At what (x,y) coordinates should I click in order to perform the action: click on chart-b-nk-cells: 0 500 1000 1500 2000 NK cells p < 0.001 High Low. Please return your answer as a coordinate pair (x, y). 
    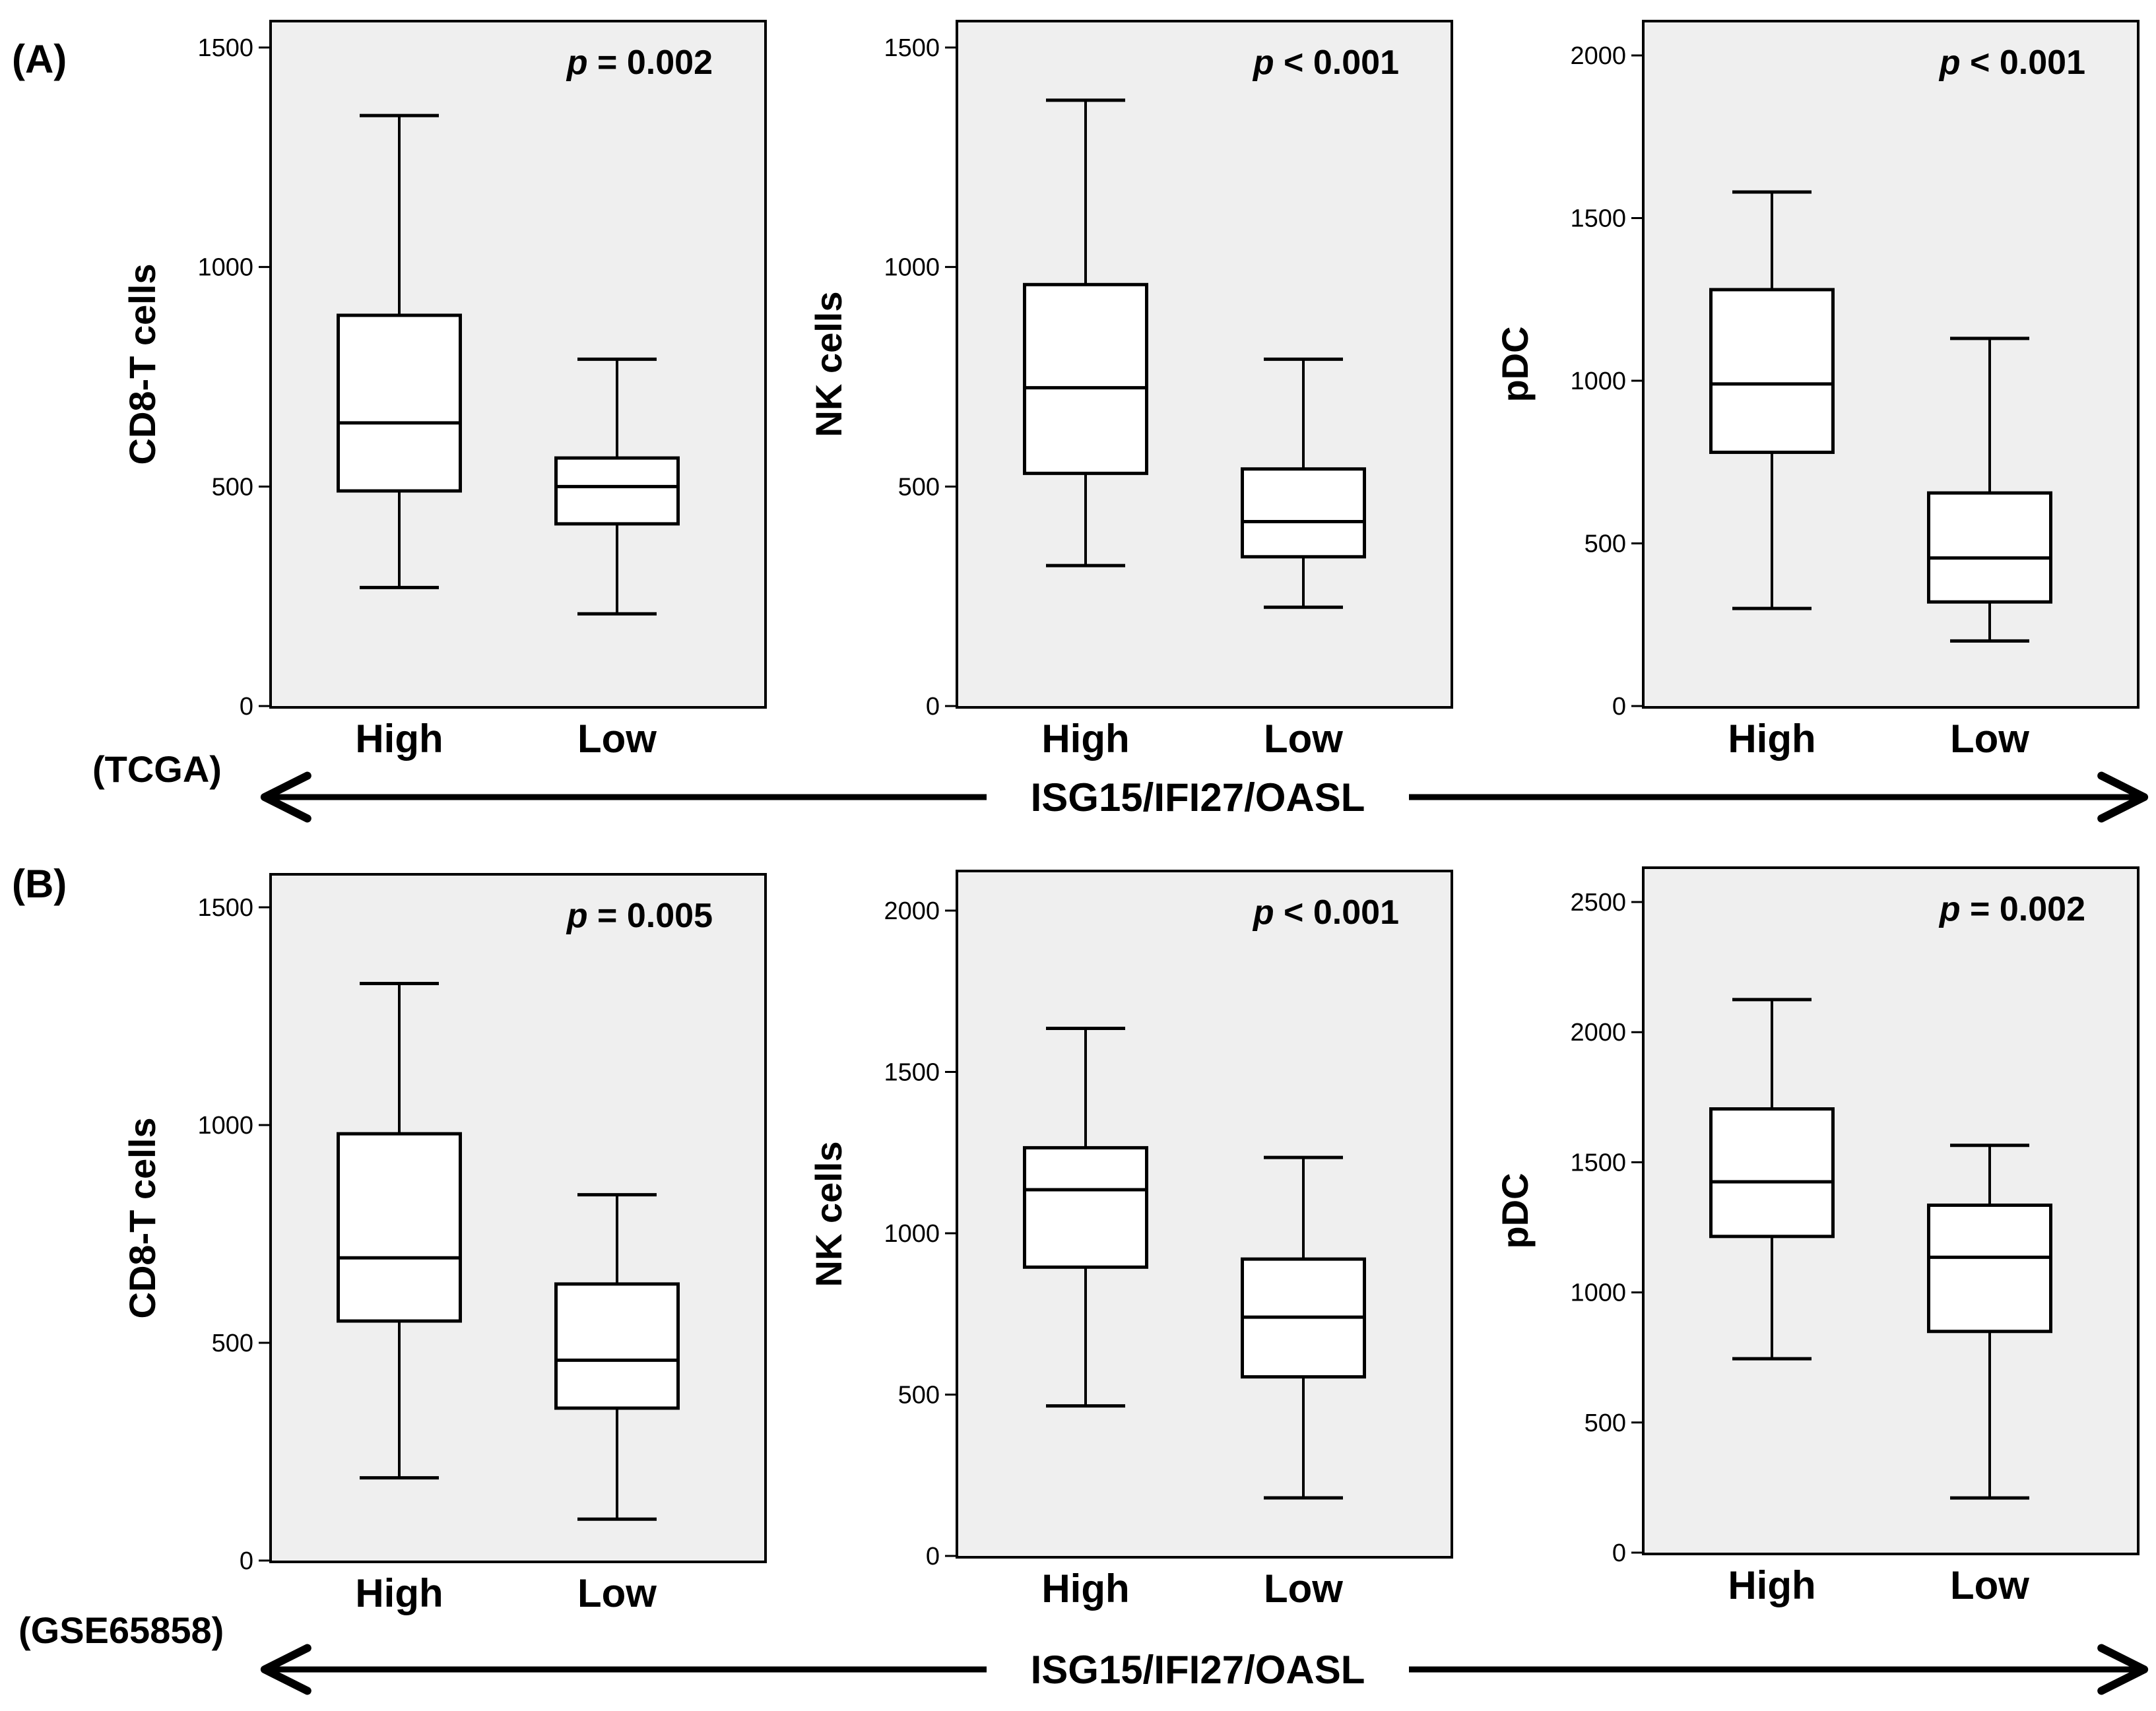
    Looking at the image, I should click on (1130, 1240).